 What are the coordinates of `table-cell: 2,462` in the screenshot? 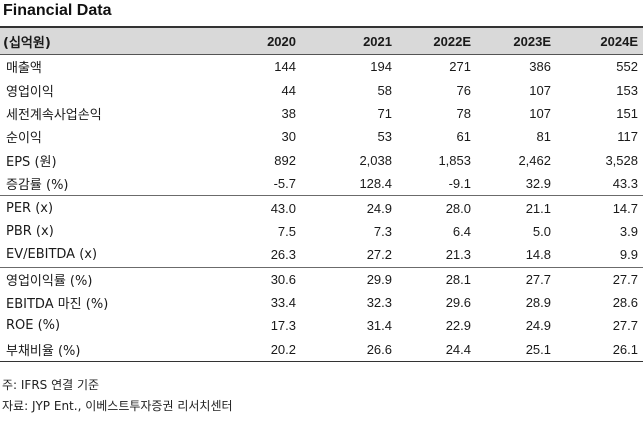 It's located at (534, 160).